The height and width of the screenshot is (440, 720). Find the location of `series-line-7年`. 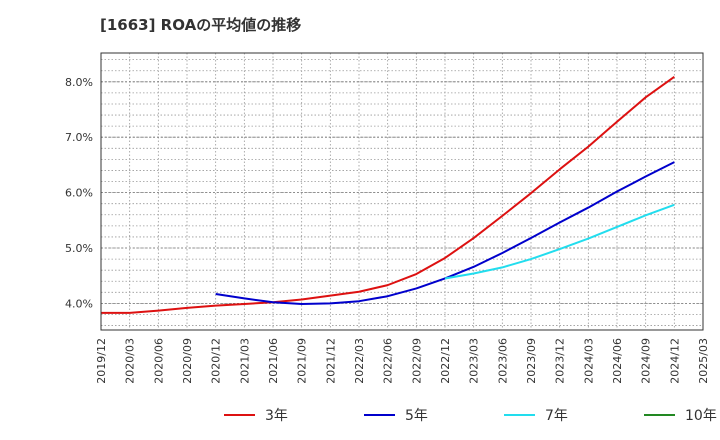

series-line-7年 is located at coordinates (559, 241).